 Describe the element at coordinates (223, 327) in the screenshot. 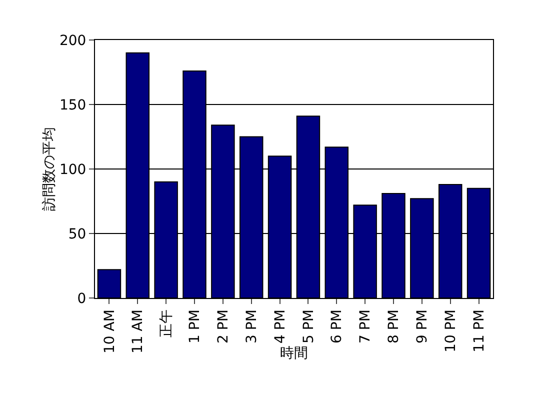

I see `x-tick-label: 2 PM` at that location.